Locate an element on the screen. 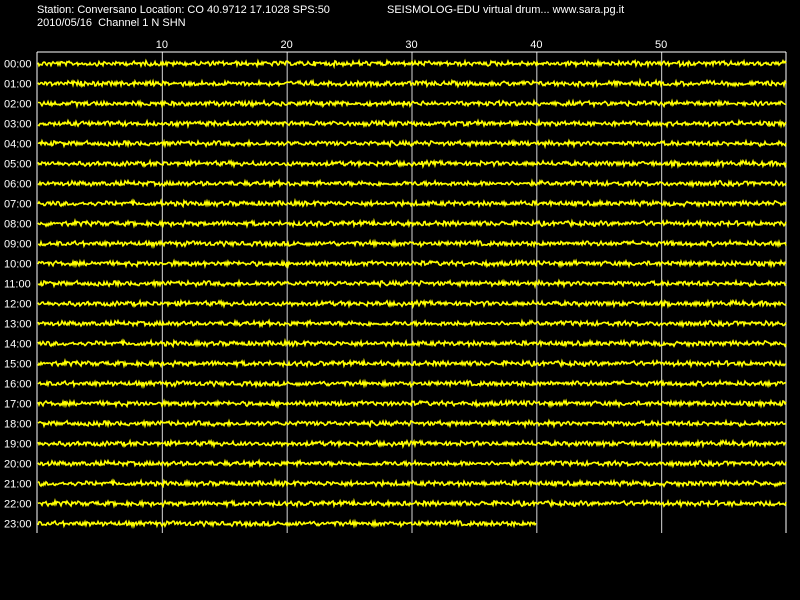 The width and height of the screenshot is (800, 600). row-time-label: 17:00 is located at coordinates (18, 405).